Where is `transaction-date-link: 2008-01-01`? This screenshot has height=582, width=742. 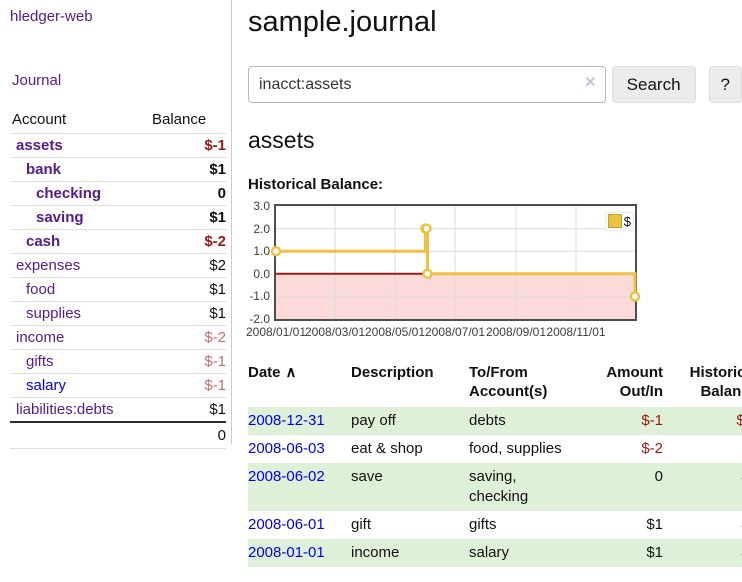
transaction-date-link: 2008-01-01 is located at coordinates (286, 552).